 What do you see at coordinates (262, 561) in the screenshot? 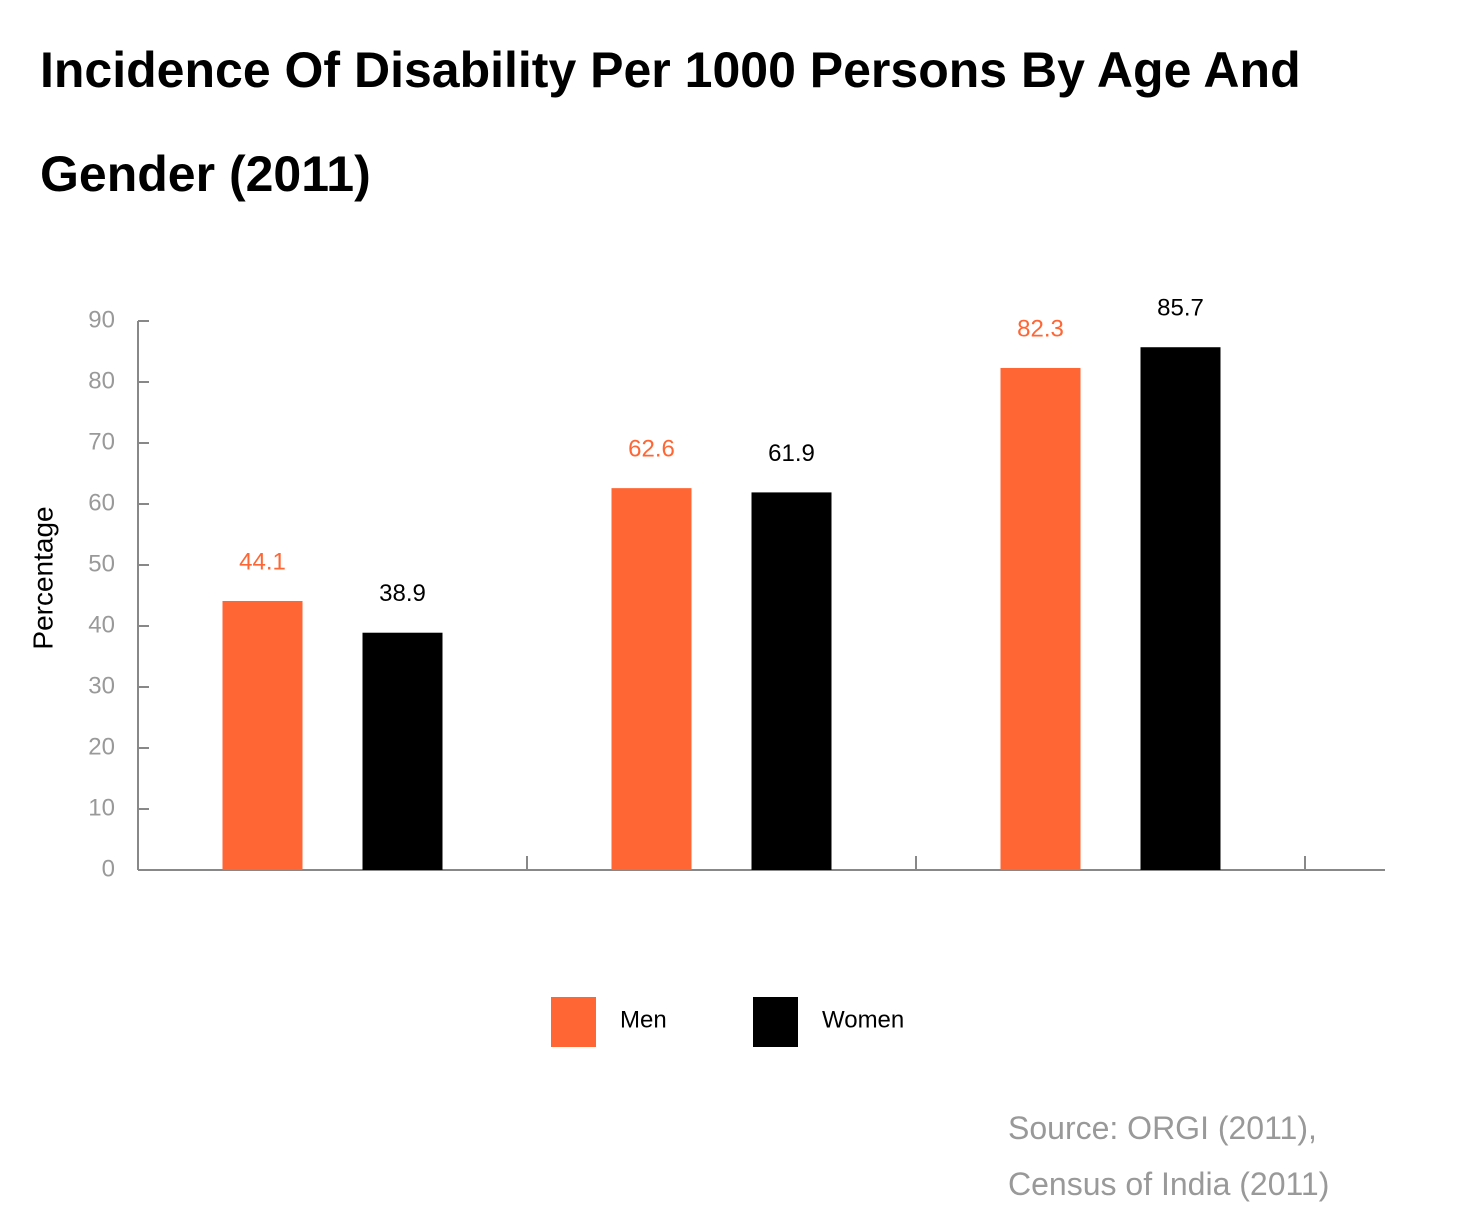
I see `data-label: 44.1` at bounding box center [262, 561].